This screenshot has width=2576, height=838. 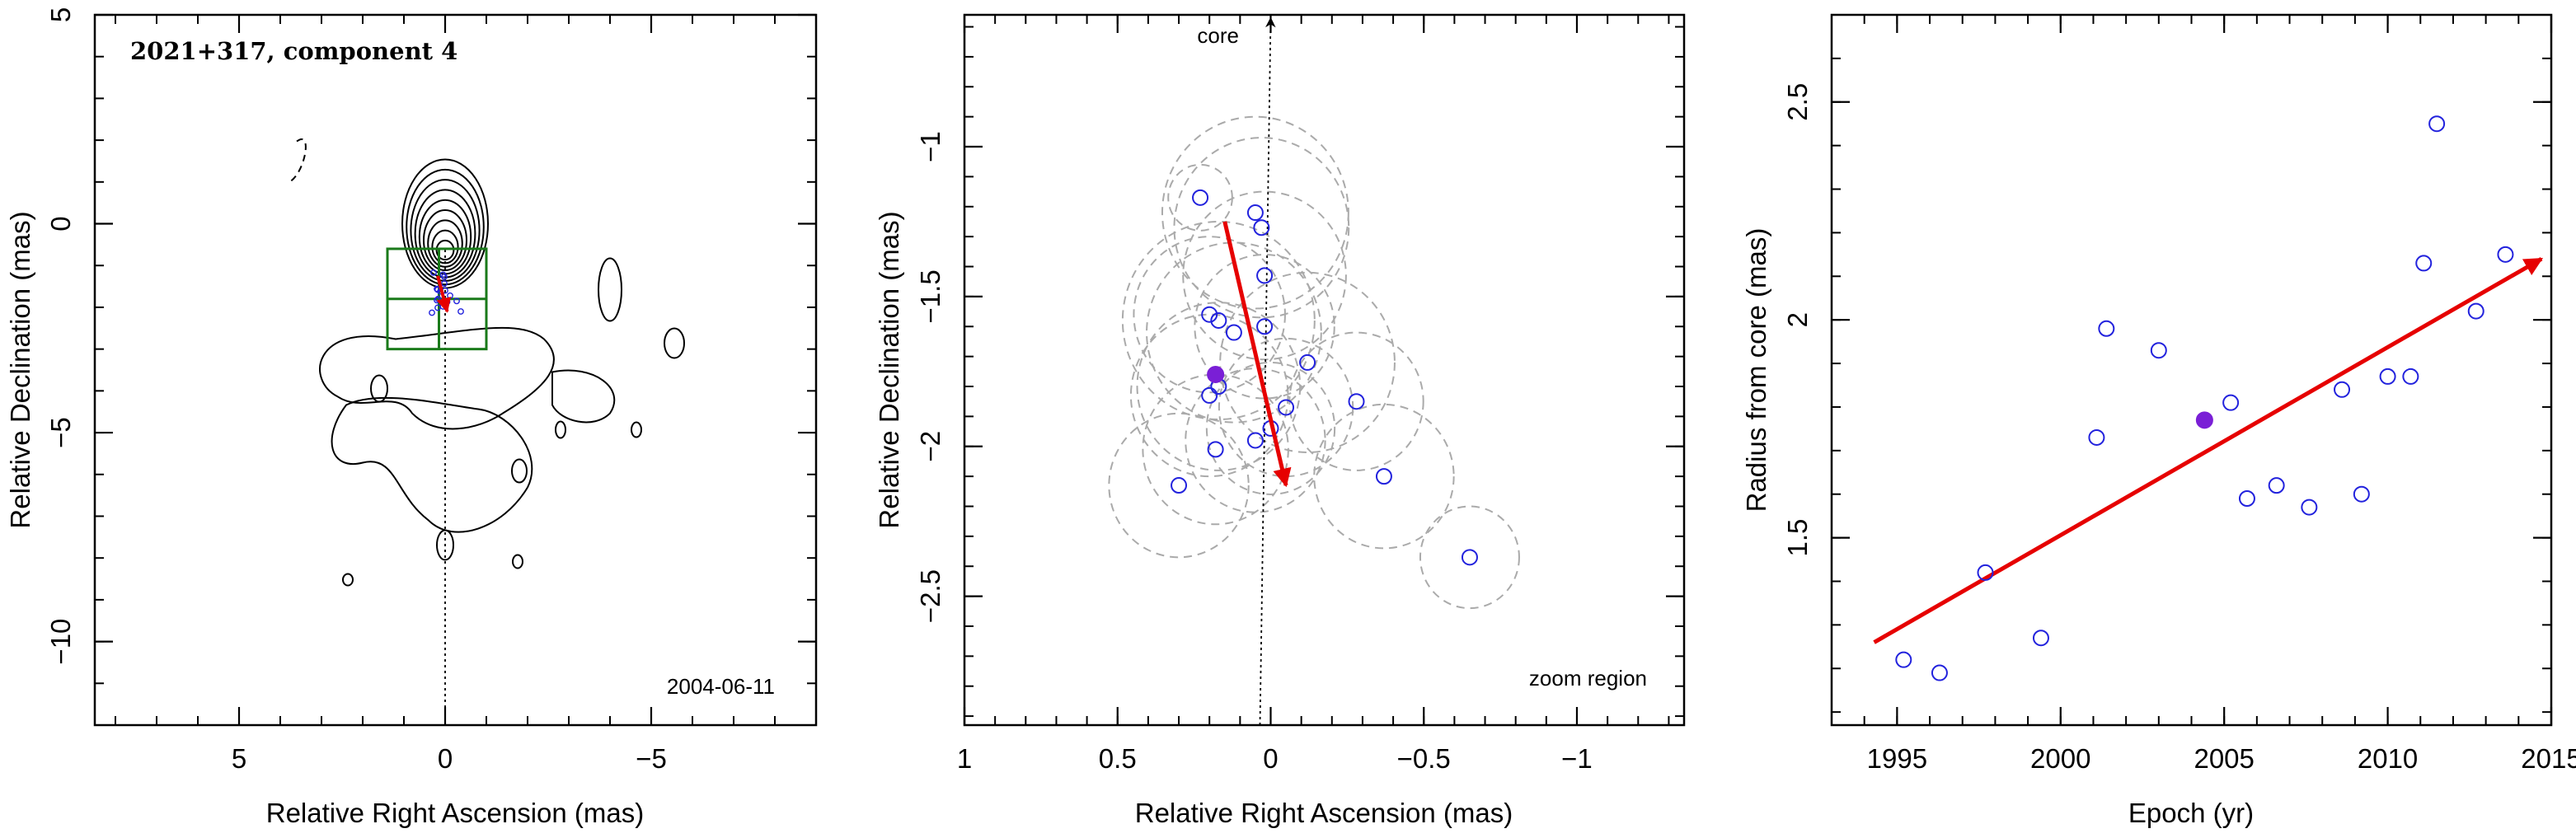 I want to click on x-tick-label: 1995, so click(x=1897, y=759).